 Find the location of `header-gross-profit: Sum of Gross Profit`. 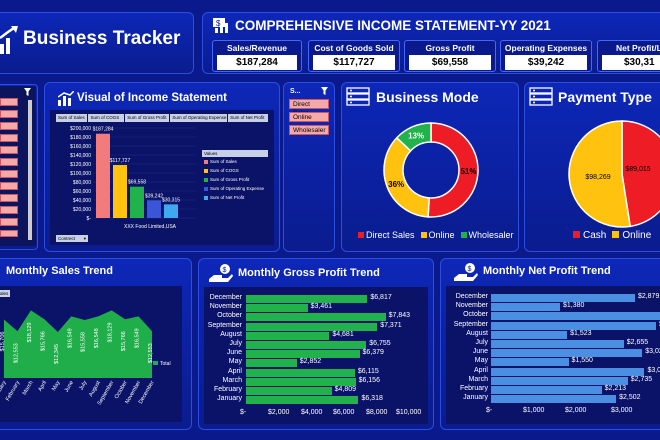

header-gross-profit: Sum of Gross Profit is located at coordinates (147, 118).